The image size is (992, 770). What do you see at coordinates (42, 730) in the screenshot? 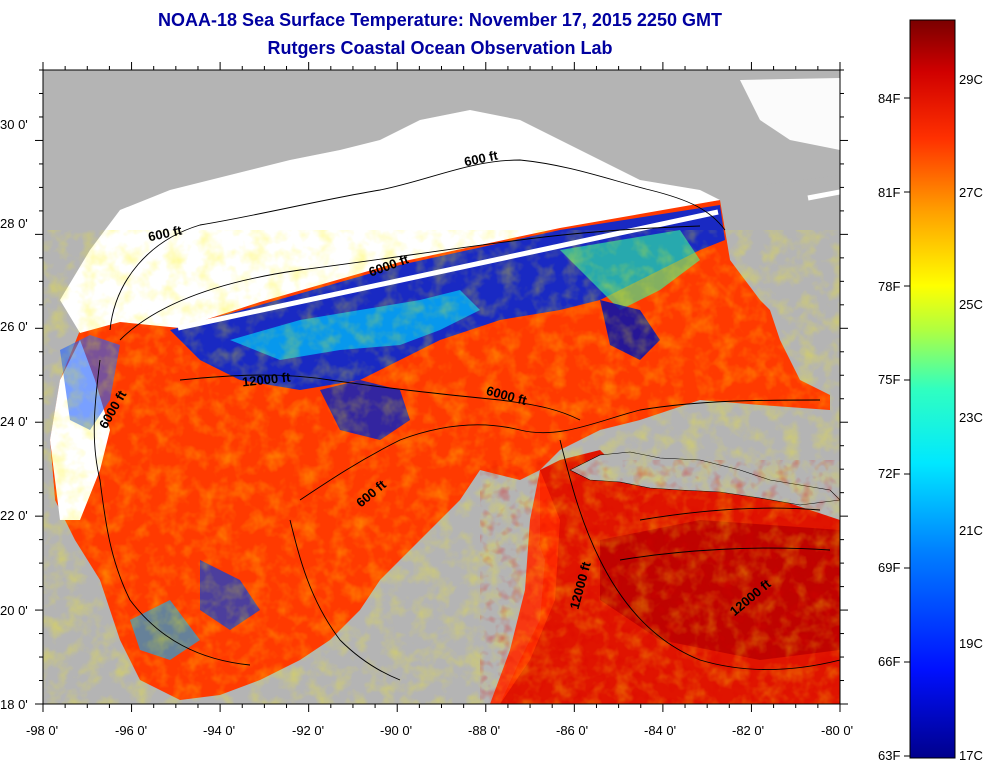
I see `lon-label: -98 0'` at bounding box center [42, 730].